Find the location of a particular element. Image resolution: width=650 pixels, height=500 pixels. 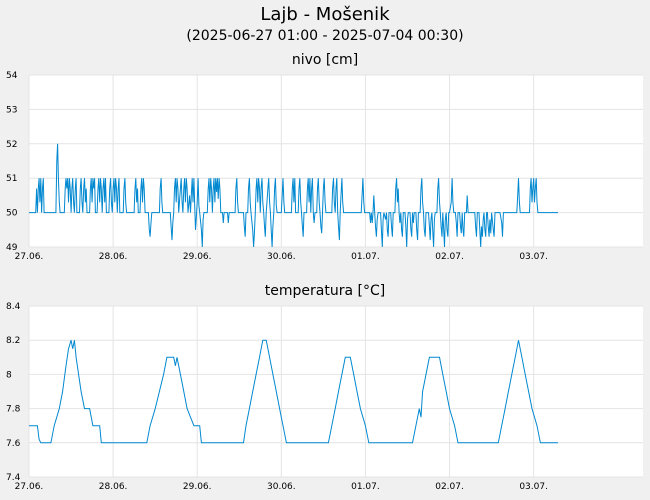

x-tick-label-nivo: 27.06. is located at coordinates (29, 257).